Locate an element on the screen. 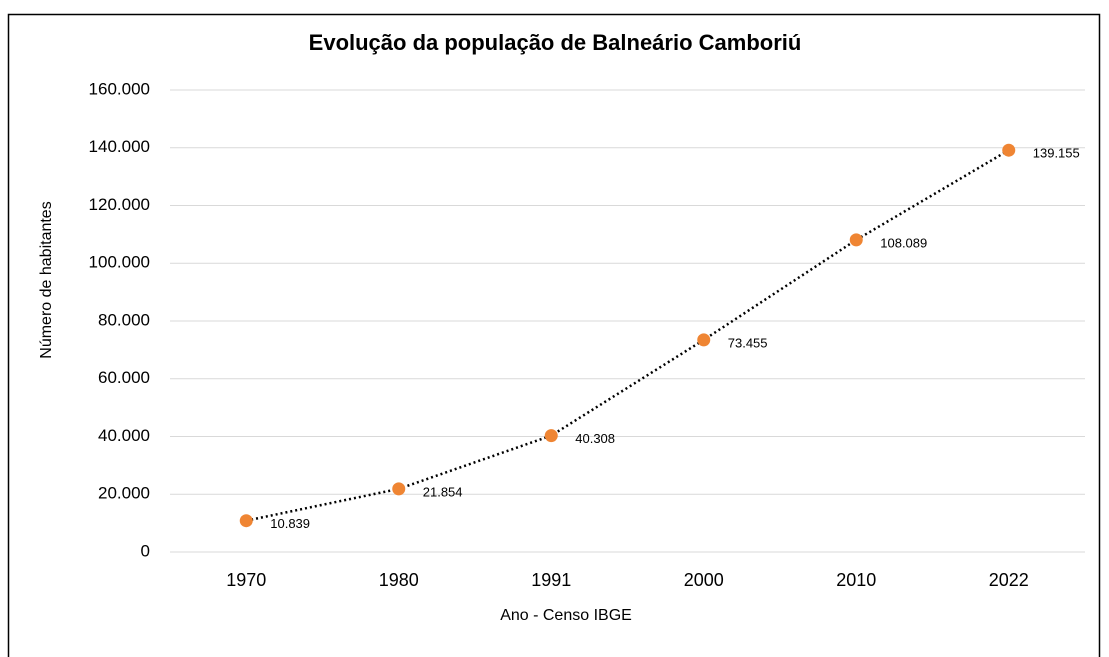  data-label: 73.455 is located at coordinates (748, 342).